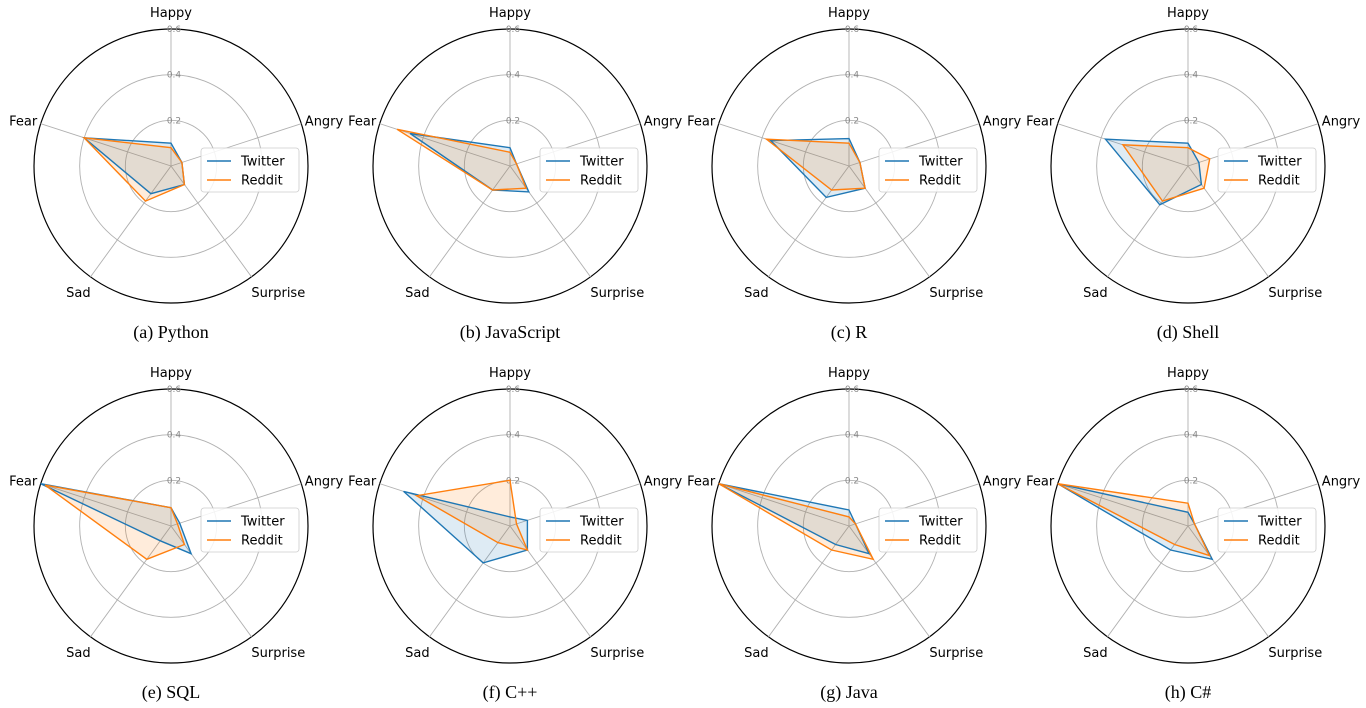  Describe the element at coordinates (848, 692) in the screenshot. I see `subfigure-caption: (g) Java` at that location.